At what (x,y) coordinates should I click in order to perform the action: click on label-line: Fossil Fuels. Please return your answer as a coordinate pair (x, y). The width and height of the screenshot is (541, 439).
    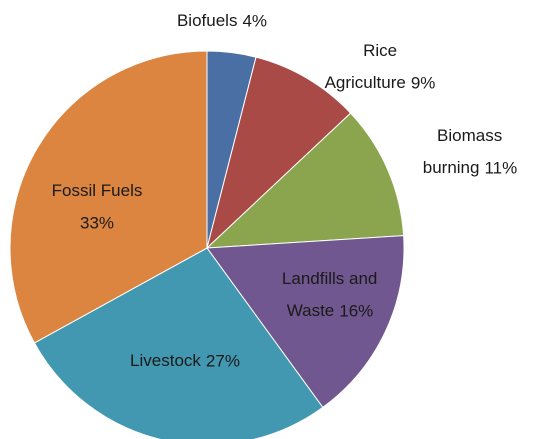
    Looking at the image, I should click on (97, 190).